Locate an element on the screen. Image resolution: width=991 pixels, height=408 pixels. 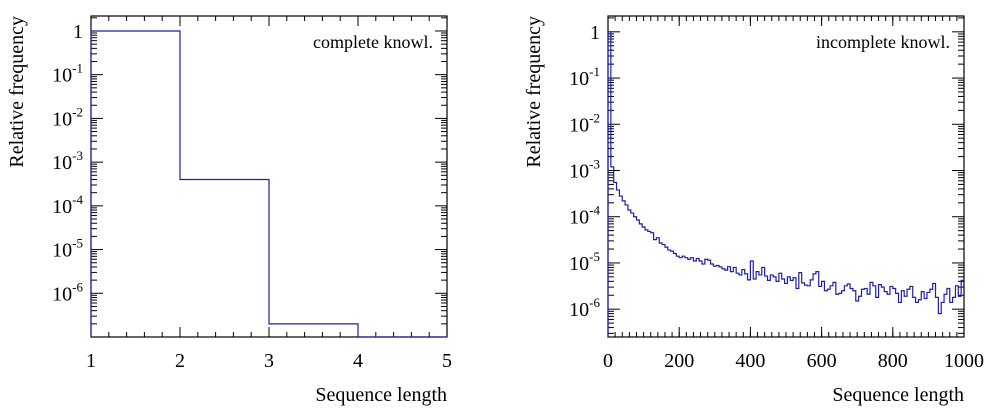
y-tick-exponent: -3 is located at coordinates (77, 155).